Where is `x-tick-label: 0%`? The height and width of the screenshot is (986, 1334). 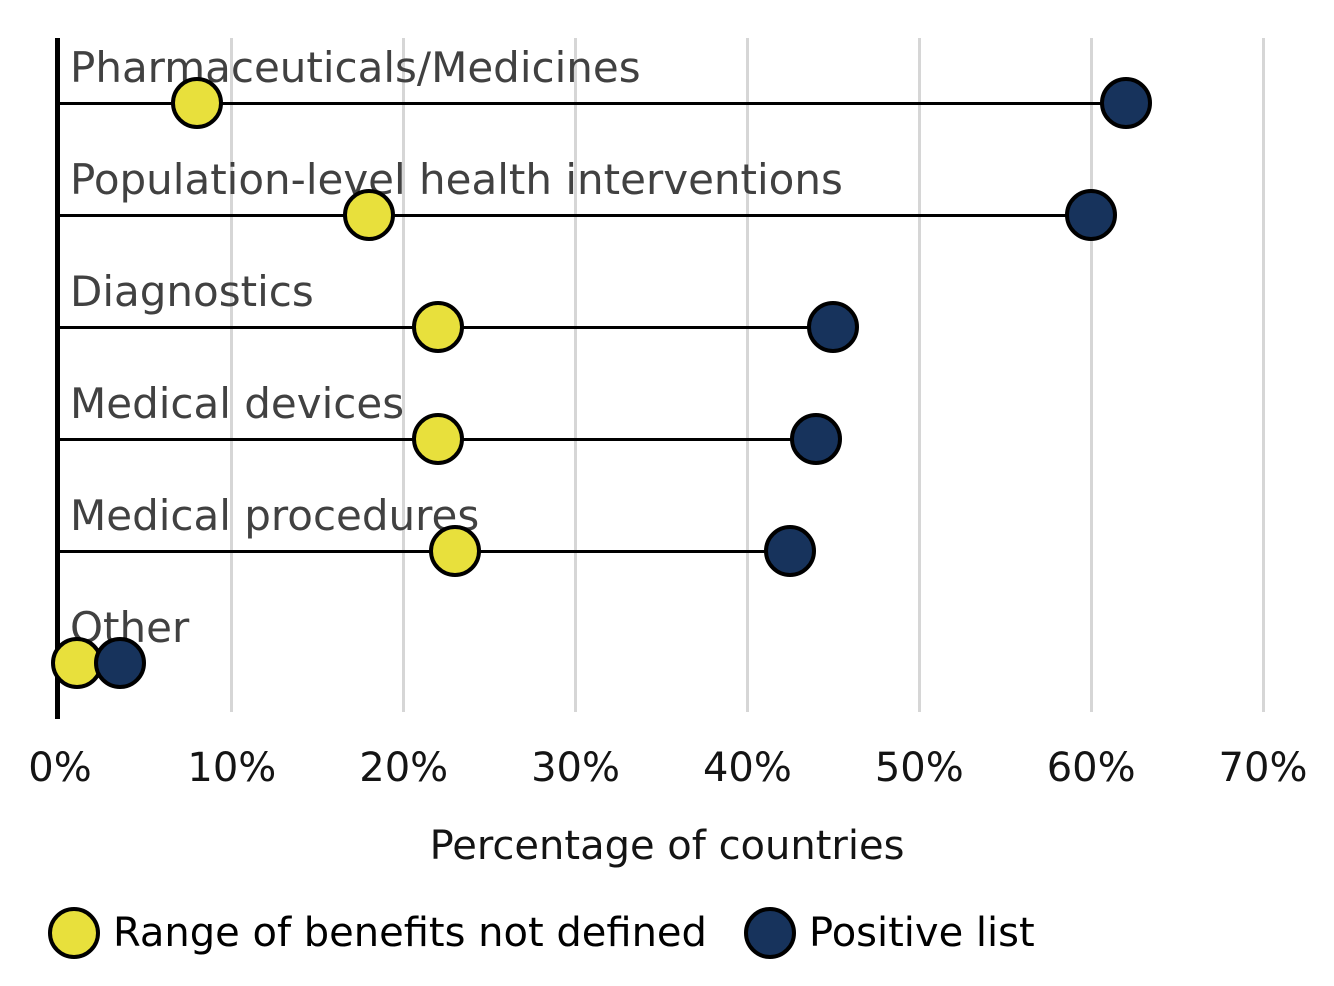 x-tick-label: 0% is located at coordinates (60, 768).